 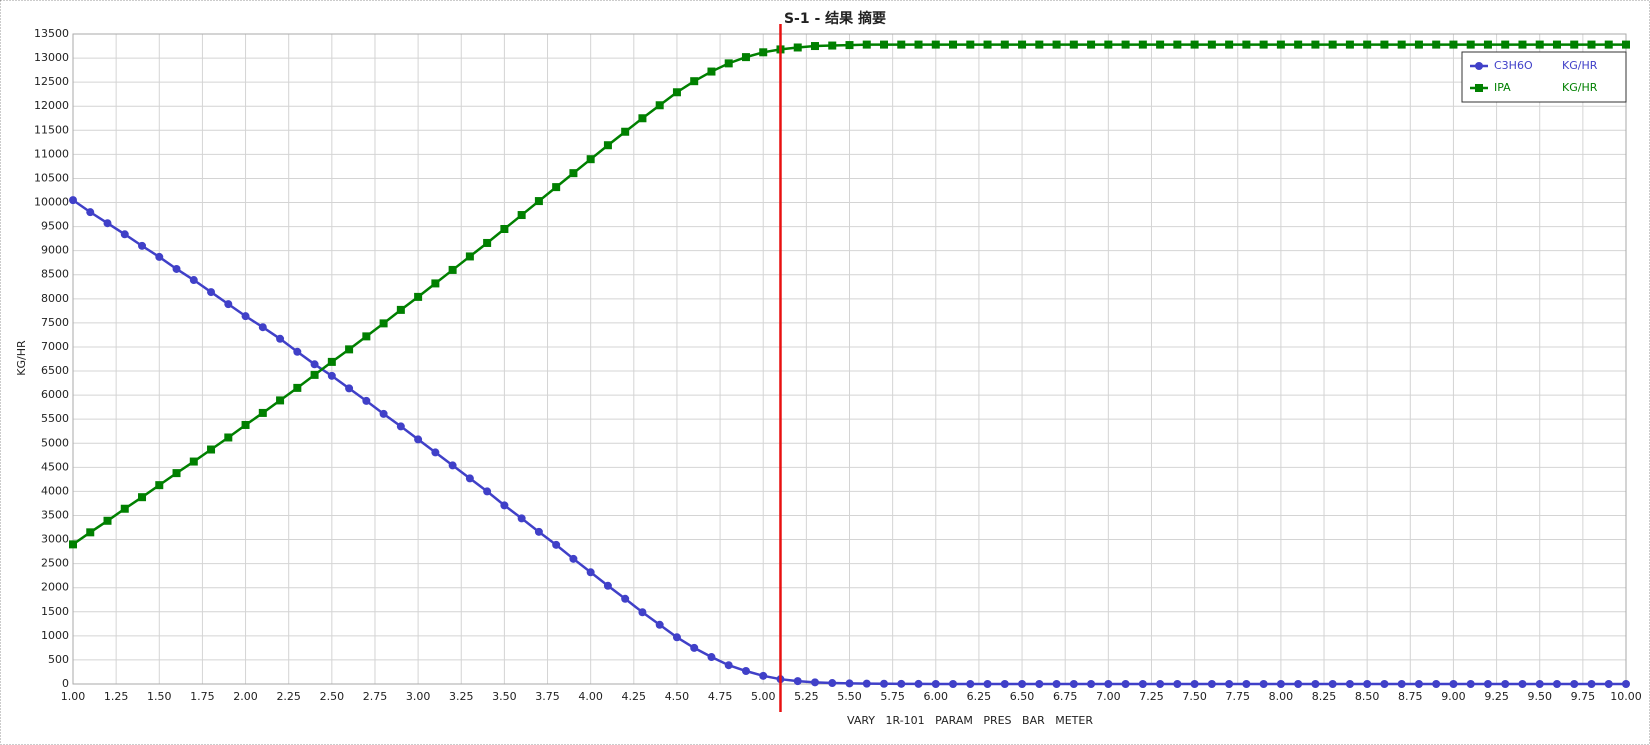 What do you see at coordinates (288, 696) in the screenshot?
I see `x-tick-label: 2.25` at bounding box center [288, 696].